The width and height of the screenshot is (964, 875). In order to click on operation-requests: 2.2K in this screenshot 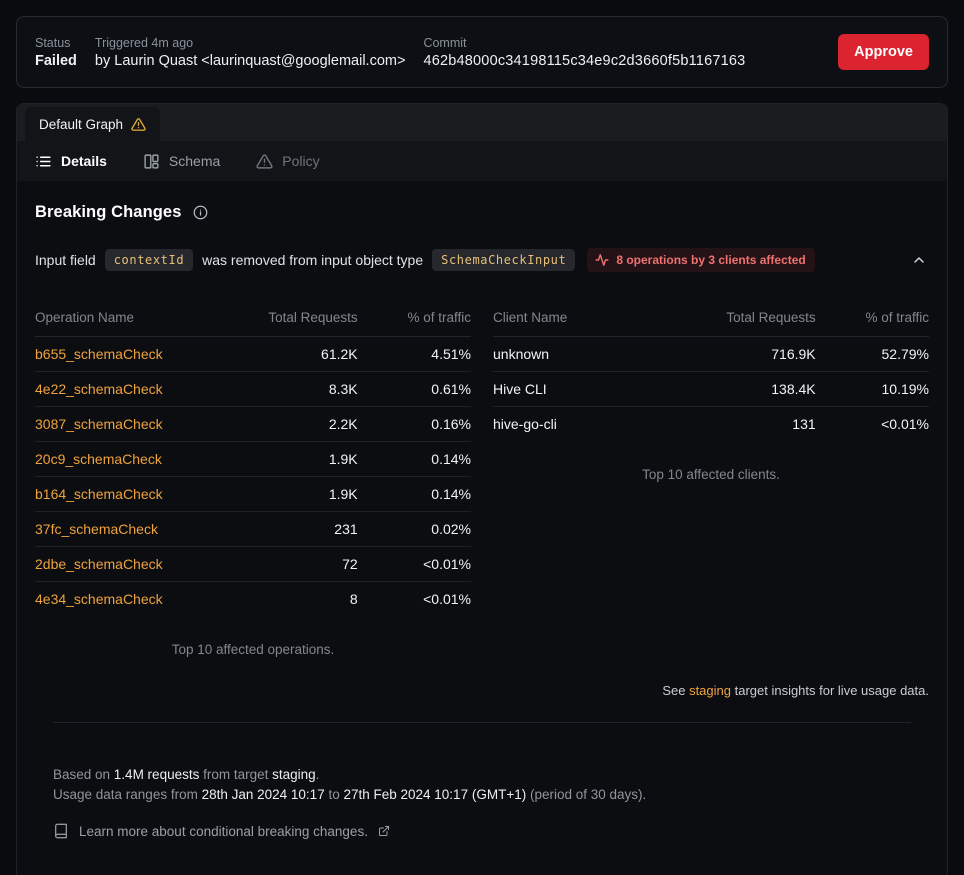, I will do `click(343, 424)`.